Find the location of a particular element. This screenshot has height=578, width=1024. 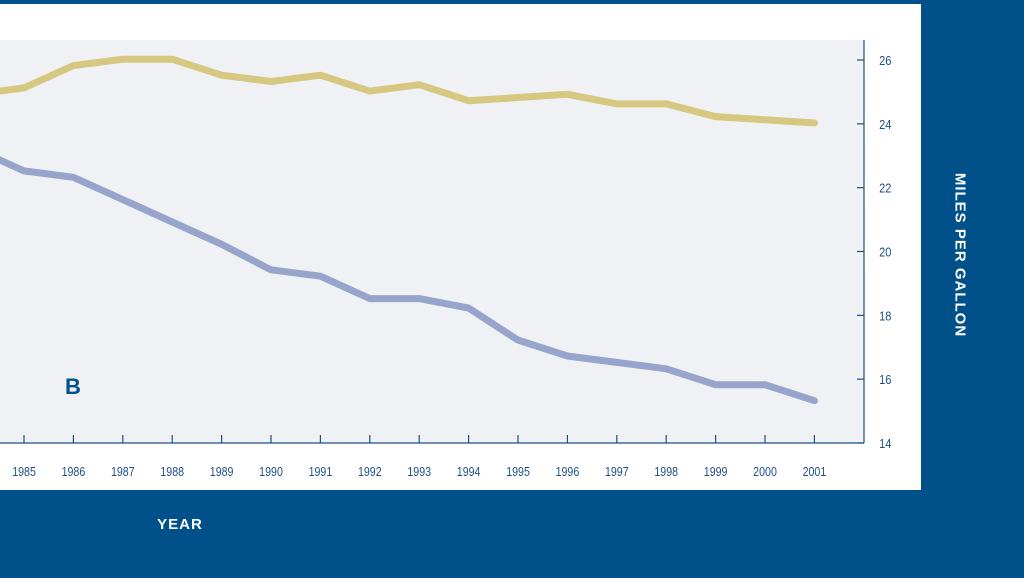

x-tick-label: 2001 is located at coordinates (815, 471).